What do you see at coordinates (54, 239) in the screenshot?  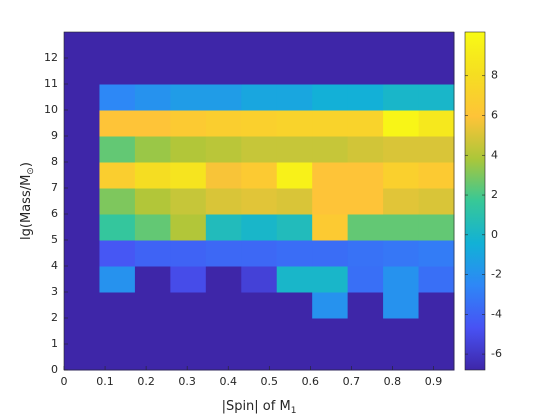 I see `y-tick-label: 5` at bounding box center [54, 239].